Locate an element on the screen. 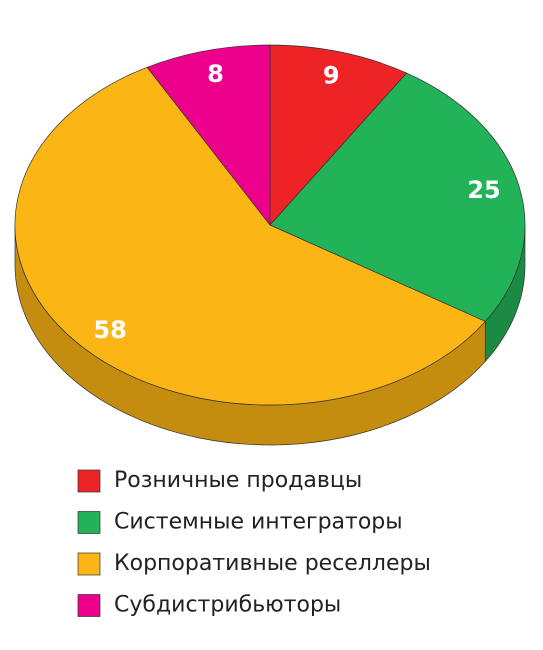  legend-label: Субдистрибьюторы is located at coordinates (227, 605).